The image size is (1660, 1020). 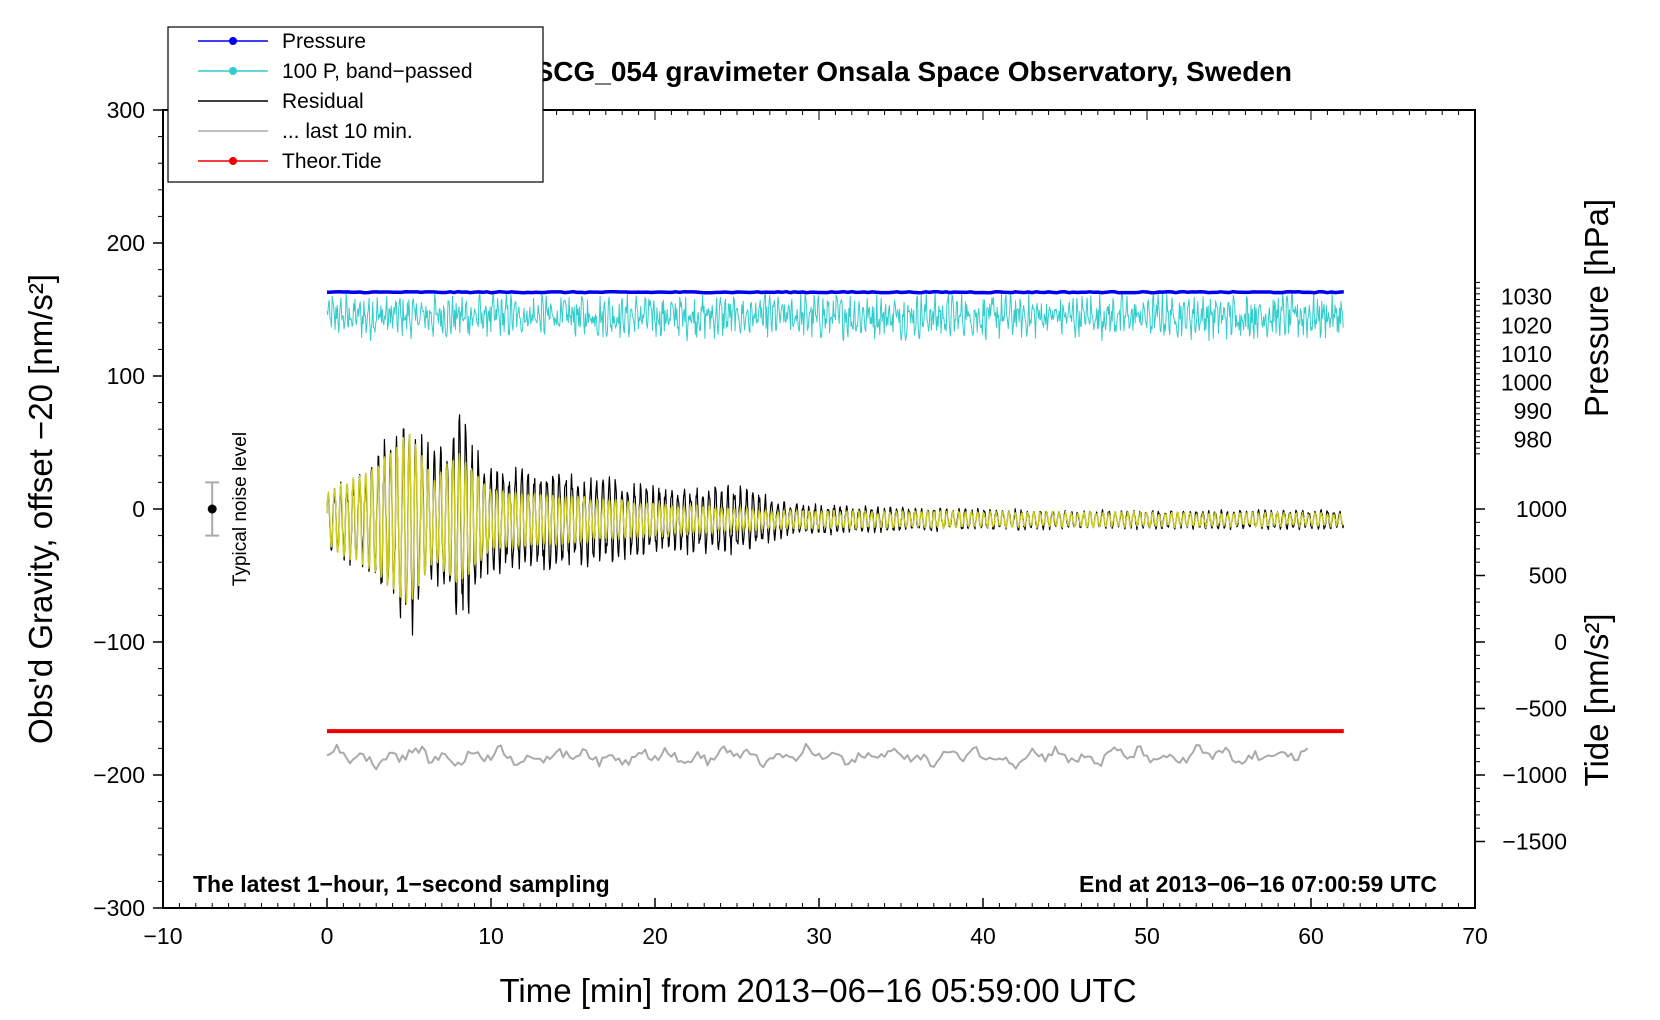 I want to click on noise-bar-point, so click(x=212, y=509).